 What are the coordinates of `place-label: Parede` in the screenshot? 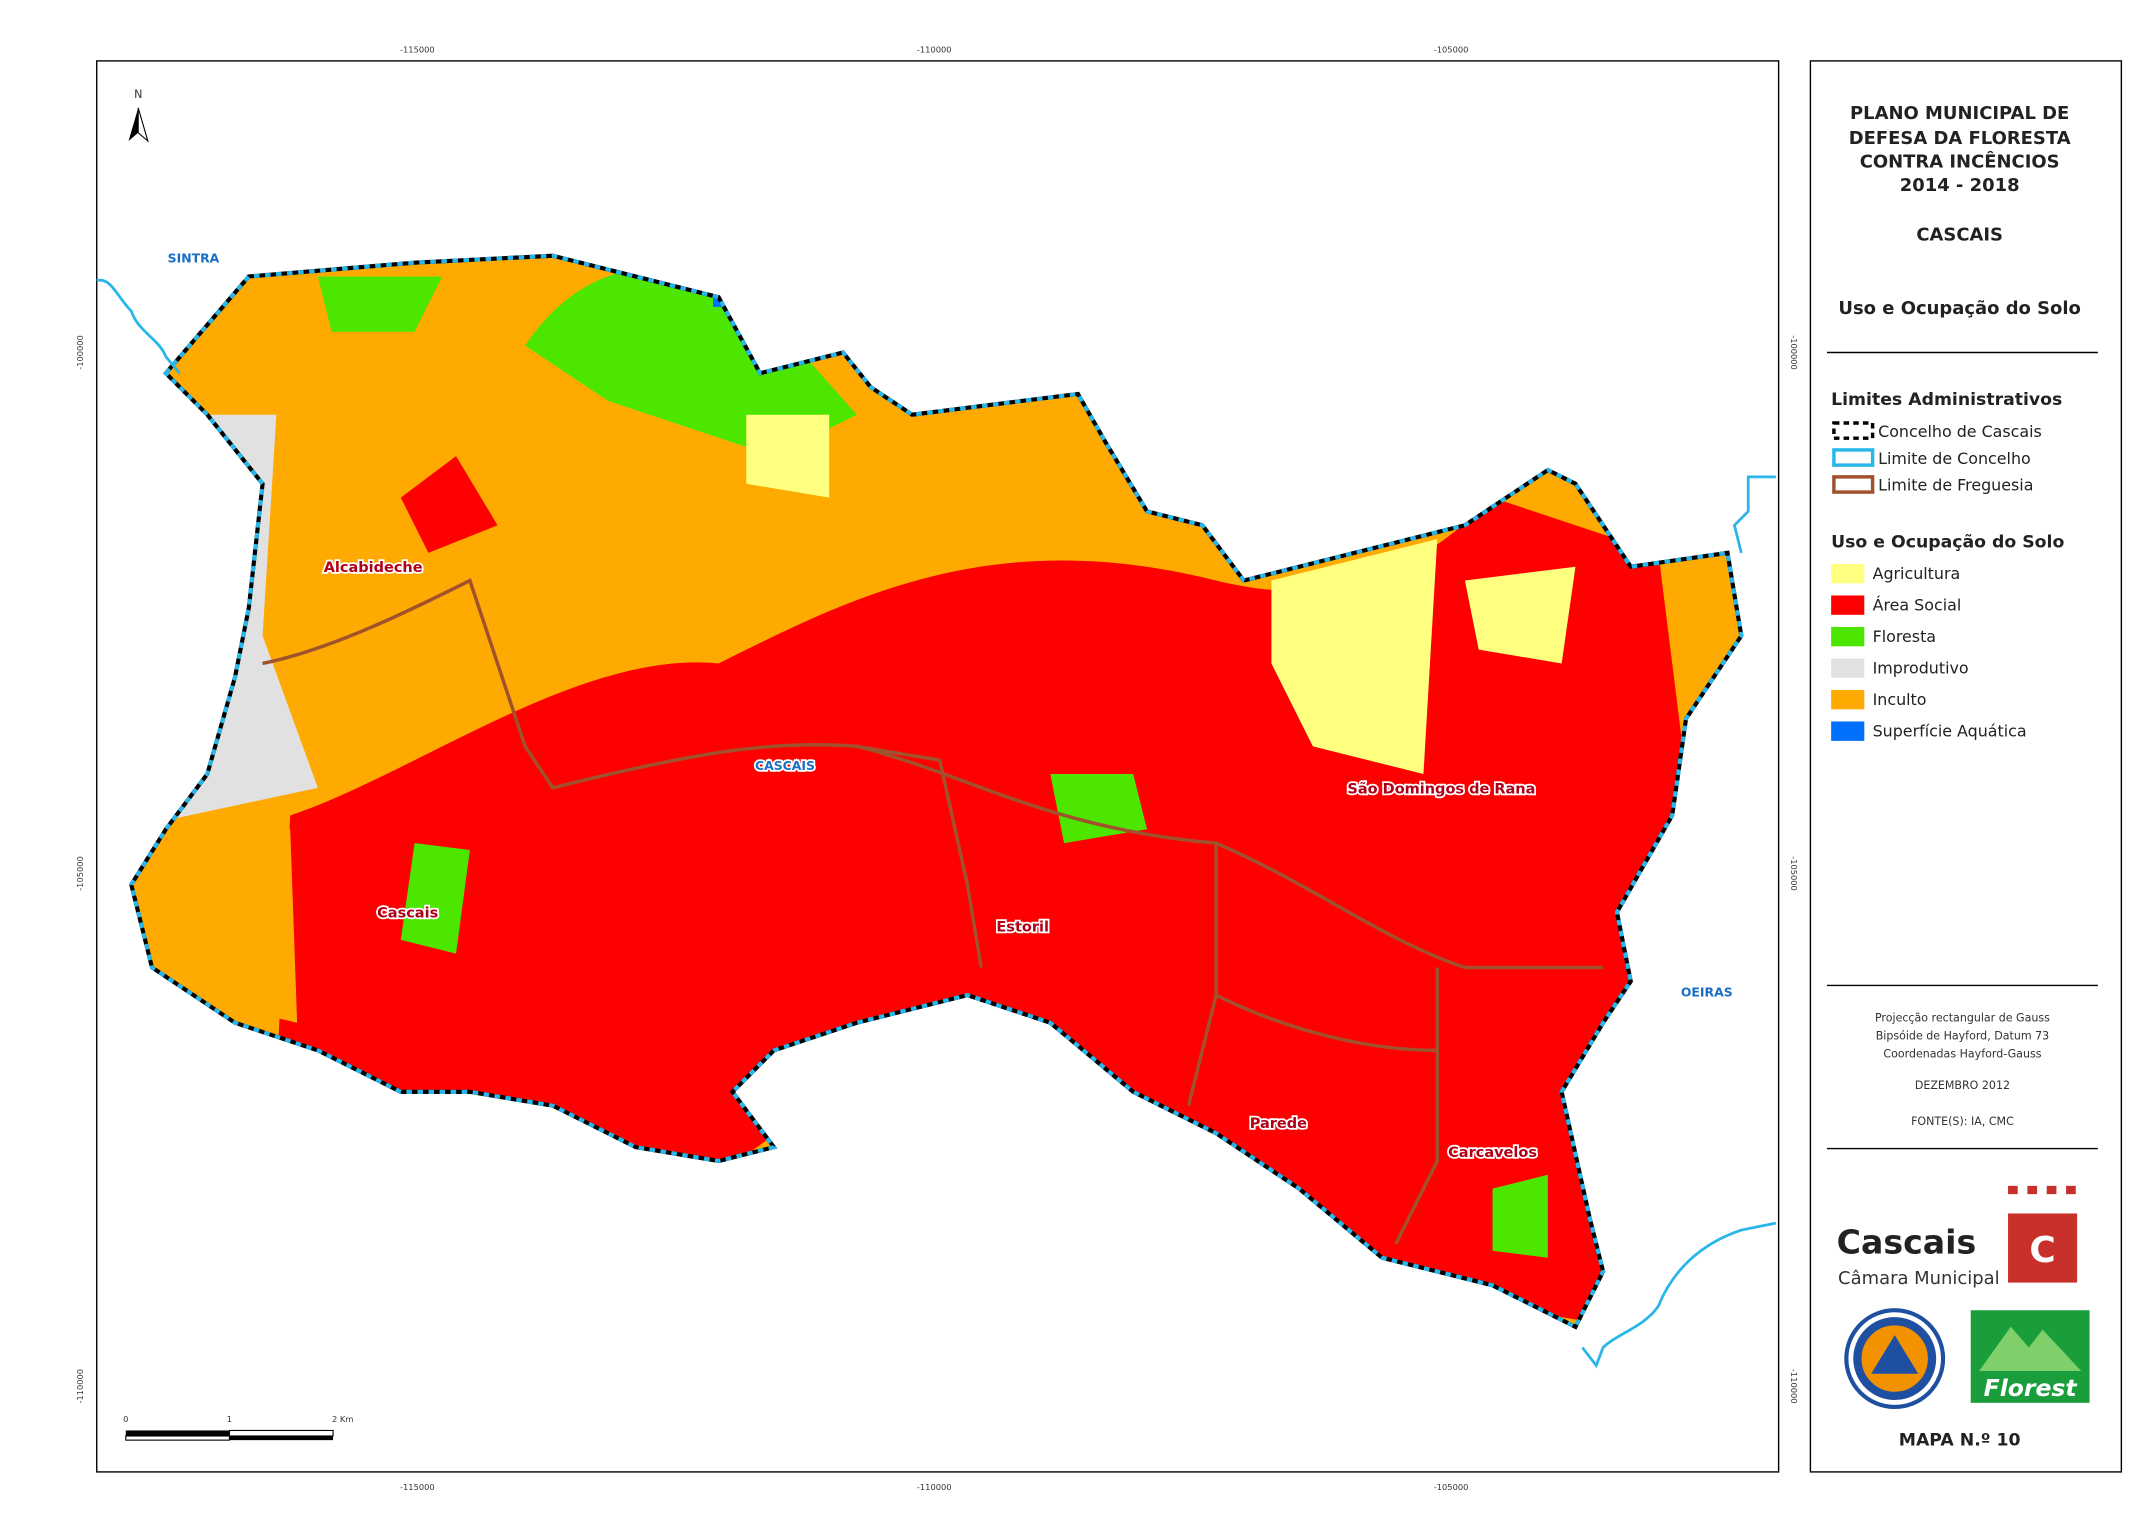 It's located at (1278, 1124).